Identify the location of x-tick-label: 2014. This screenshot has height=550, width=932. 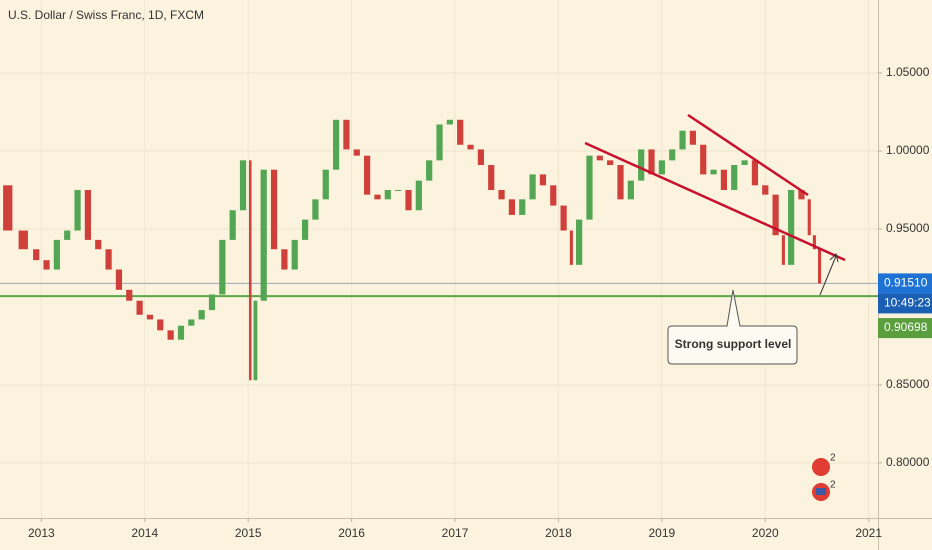
(144, 533).